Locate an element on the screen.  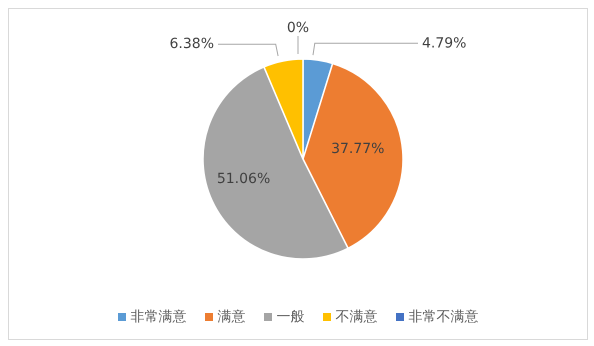
legend-label: 非常不满意 is located at coordinates (443, 317).